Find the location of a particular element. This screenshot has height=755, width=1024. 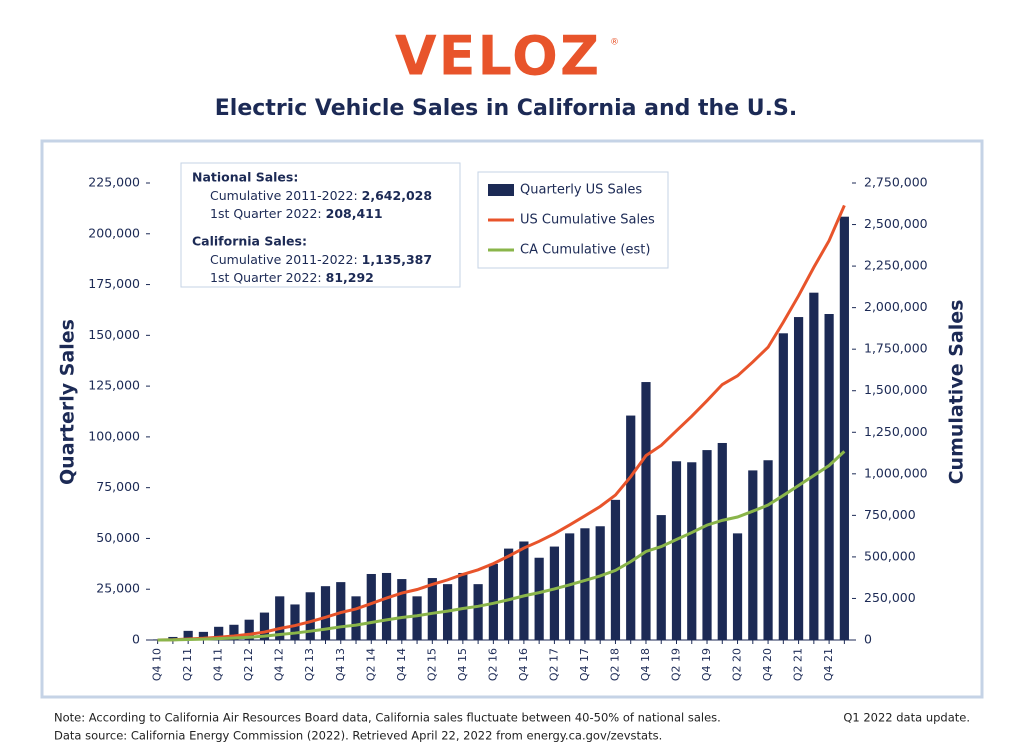

y-tick-label: 200,000 is located at coordinates (114, 232).